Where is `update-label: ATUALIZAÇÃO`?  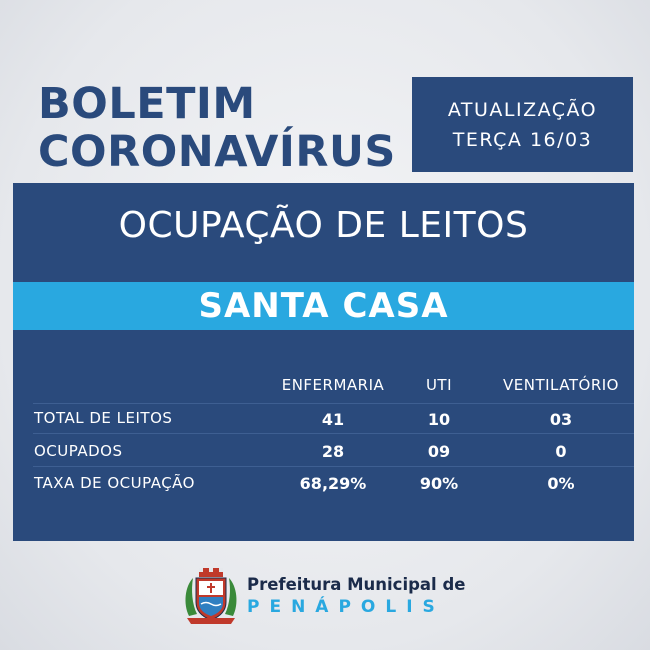
update-label: ATUALIZAÇÃO is located at coordinates (522, 109).